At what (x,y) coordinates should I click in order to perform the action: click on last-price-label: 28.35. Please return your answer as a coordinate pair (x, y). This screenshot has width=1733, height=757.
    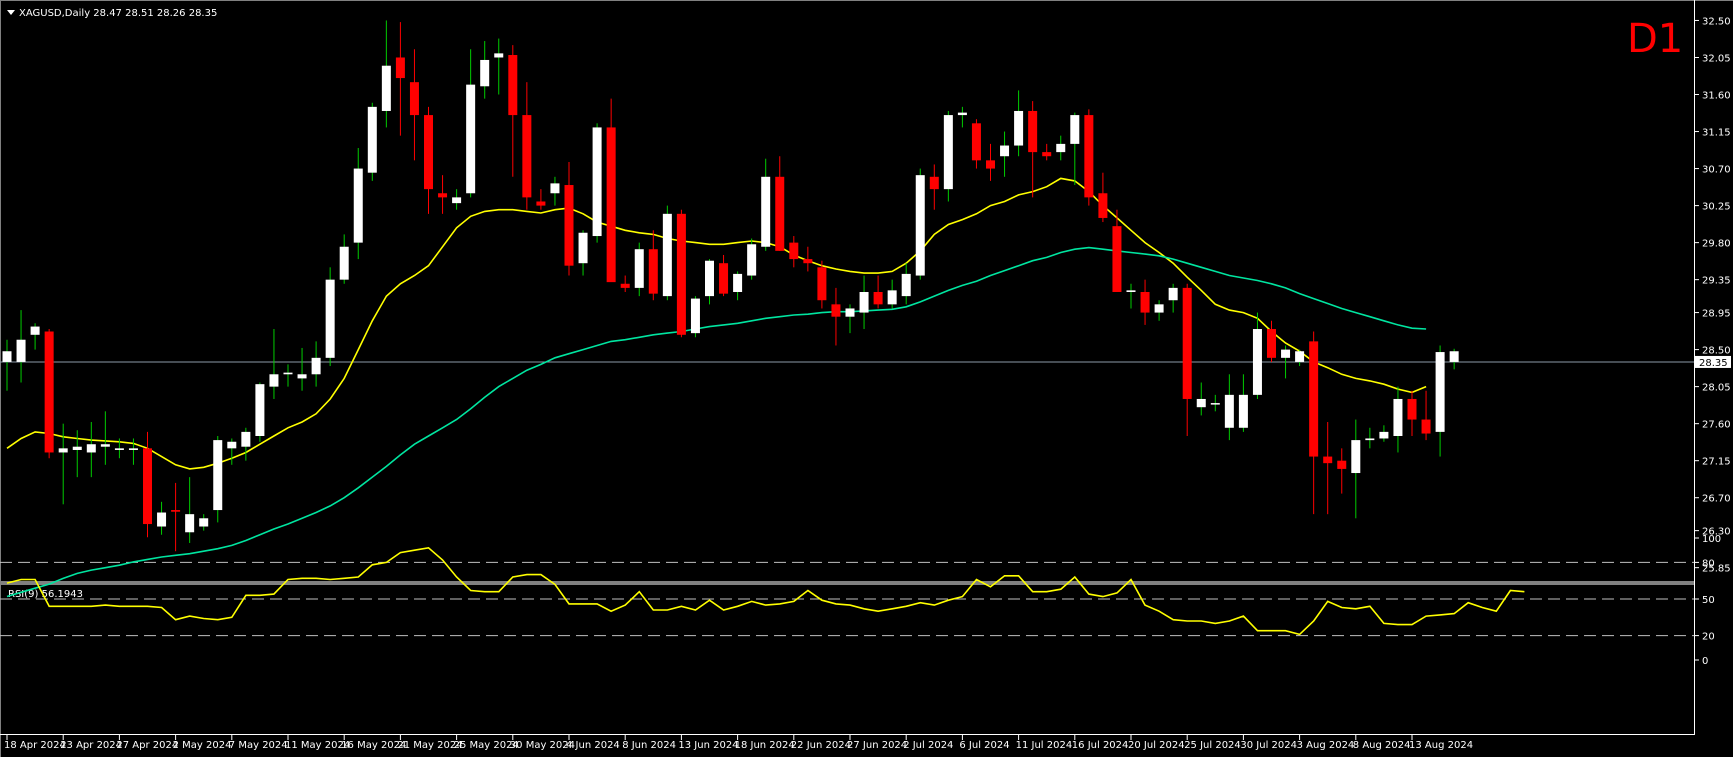
    Looking at the image, I should click on (1713, 363).